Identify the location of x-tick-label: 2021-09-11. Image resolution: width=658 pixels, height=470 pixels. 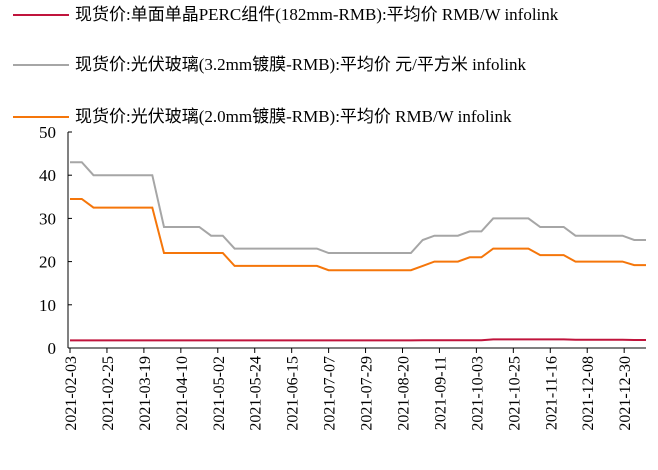
(440, 393).